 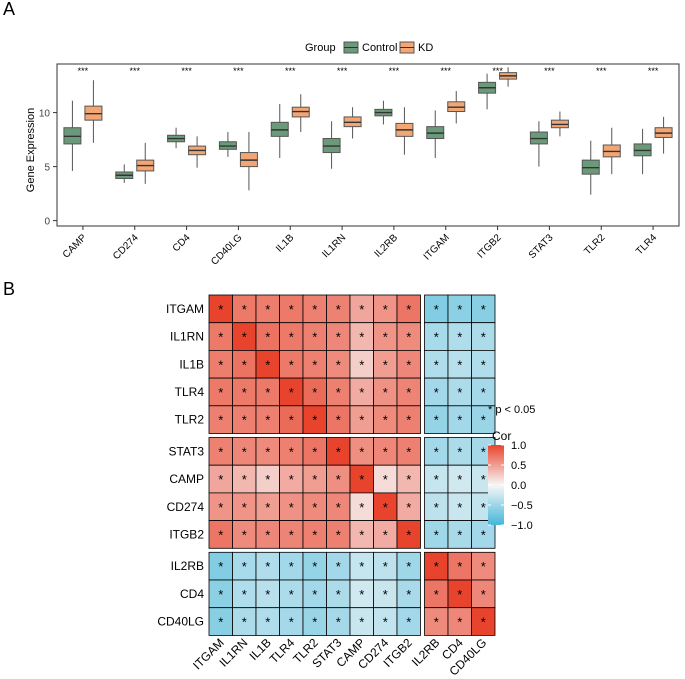 What do you see at coordinates (186, 479) in the screenshot?
I see `row-label: CAMP` at bounding box center [186, 479].